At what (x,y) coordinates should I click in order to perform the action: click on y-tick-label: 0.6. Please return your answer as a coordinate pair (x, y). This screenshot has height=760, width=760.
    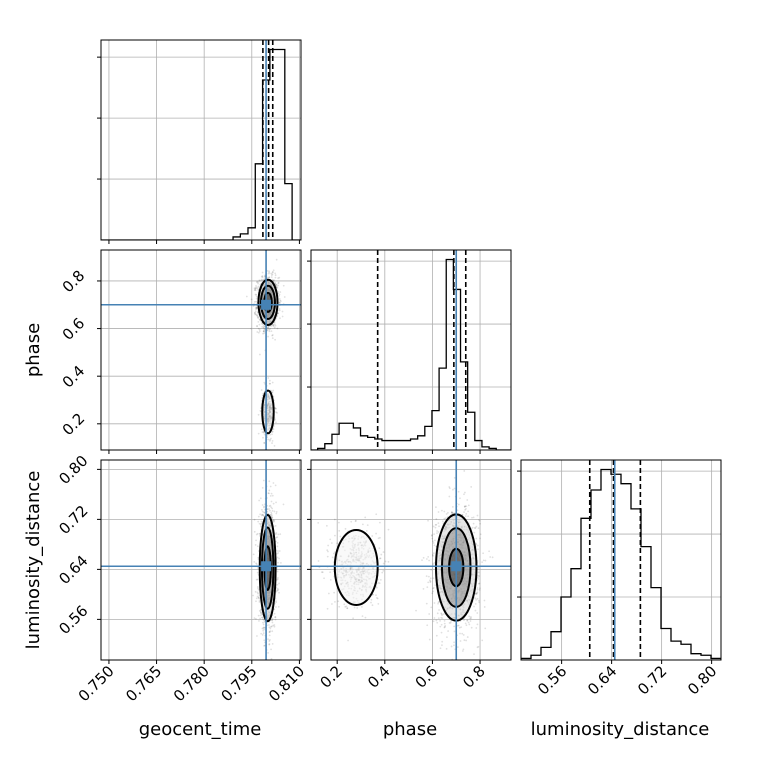
    Looking at the image, I should click on (74, 329).